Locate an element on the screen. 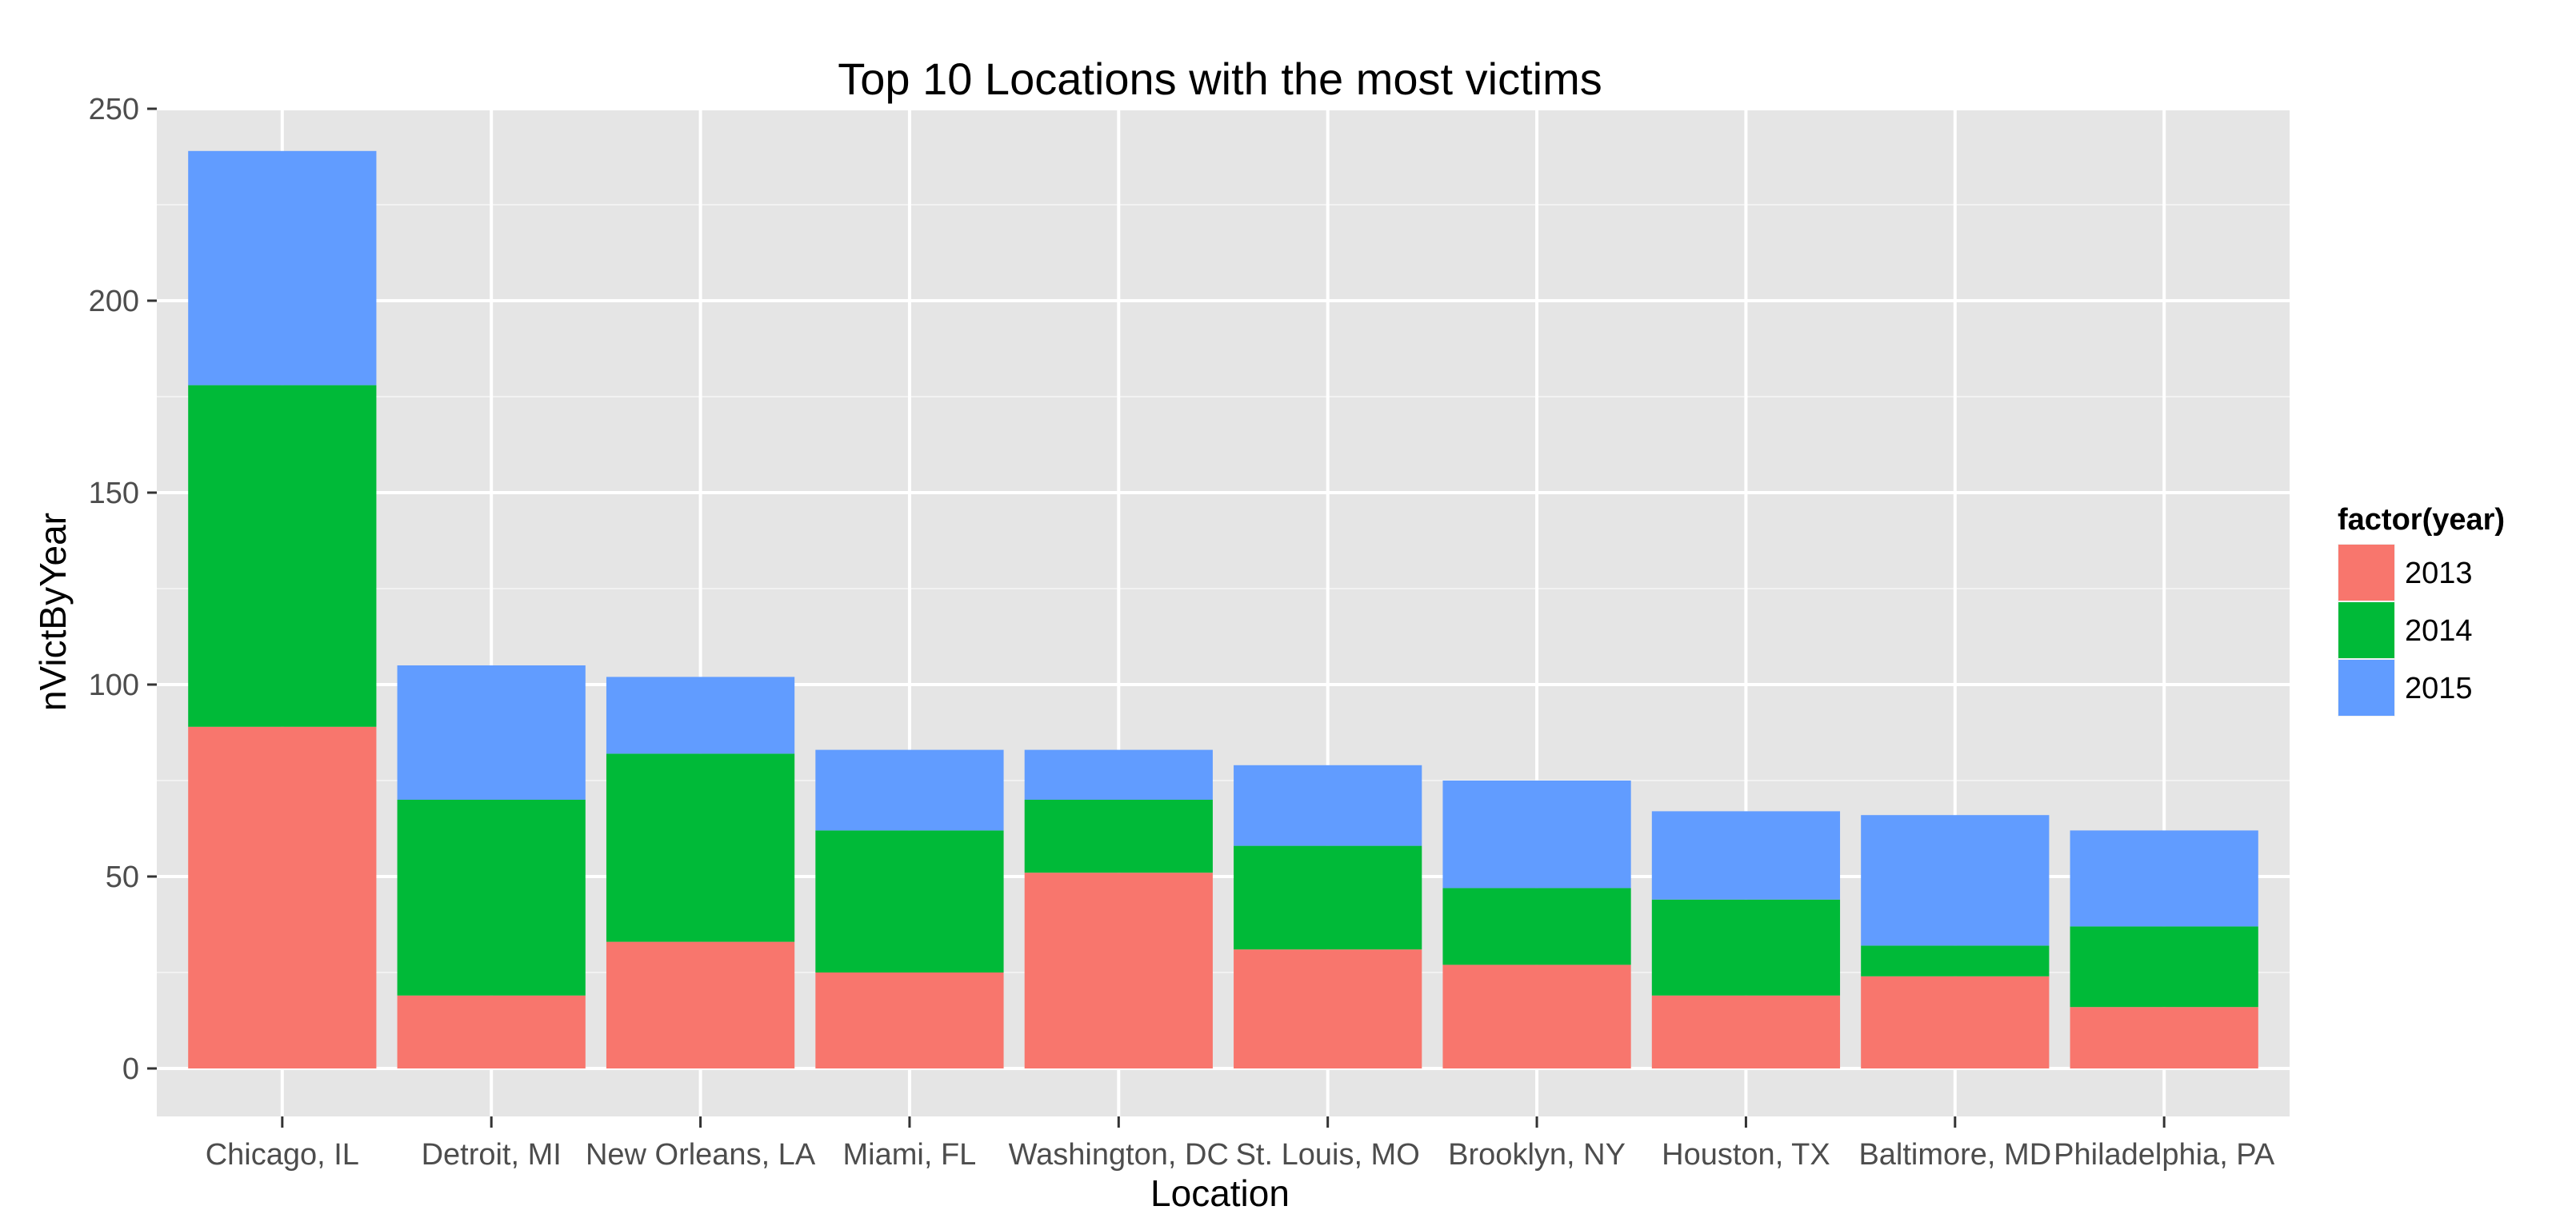 The width and height of the screenshot is (2576, 1230). legend-label-2014: 2014 is located at coordinates (2439, 631).